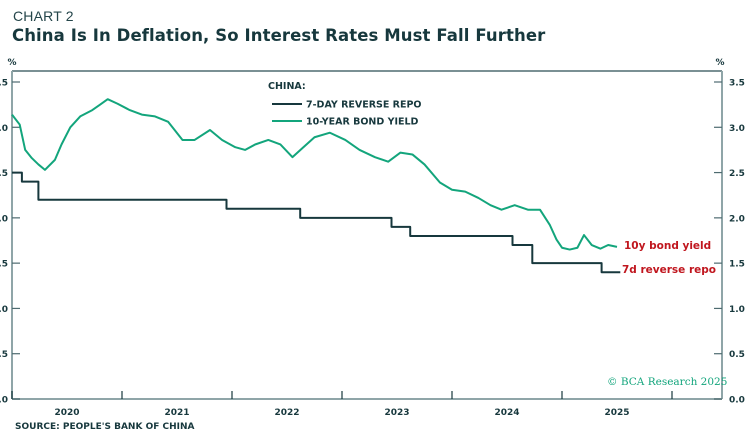 The image size is (756, 437). I want to click on annotation-bond: 10y bond yield, so click(667, 246).